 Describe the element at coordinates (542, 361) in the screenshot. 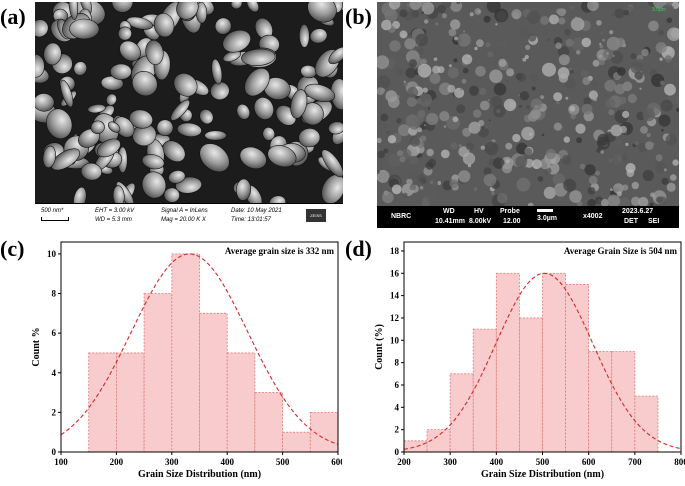

I see `gaussian-fit-curve` at that location.